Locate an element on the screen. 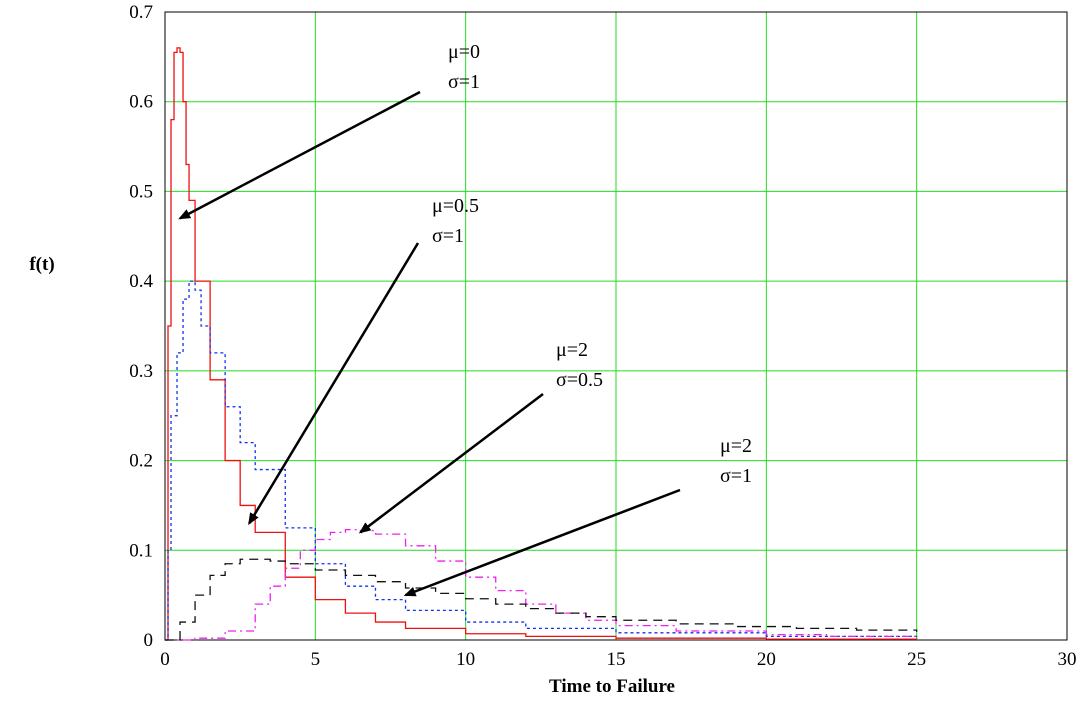 The width and height of the screenshot is (1081, 701). y-tick-label: 0.1 is located at coordinates (141, 550).